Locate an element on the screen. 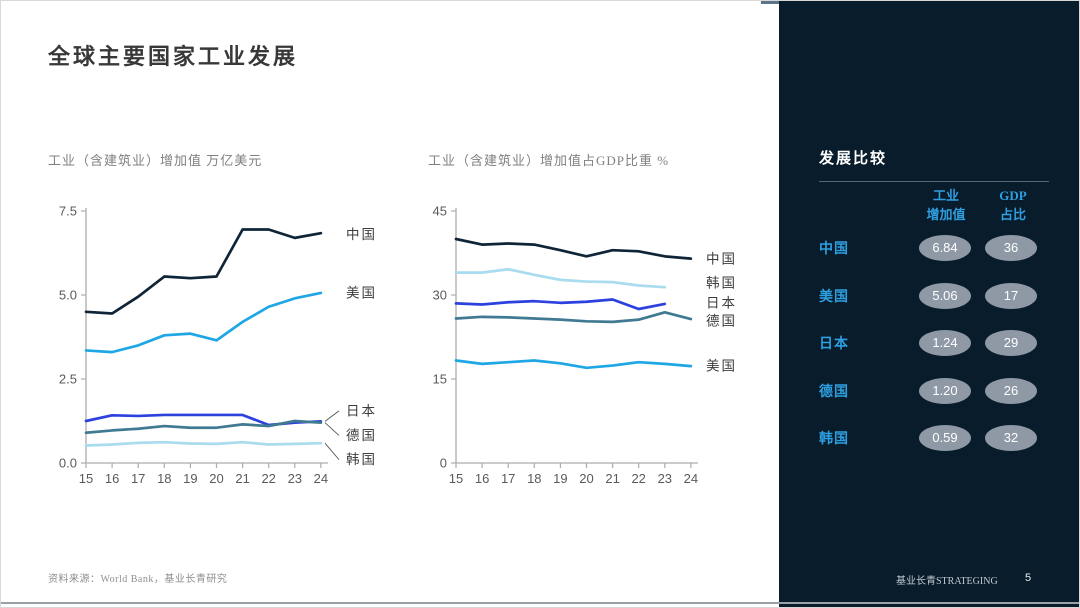  country-label: 中国 is located at coordinates (834, 249).